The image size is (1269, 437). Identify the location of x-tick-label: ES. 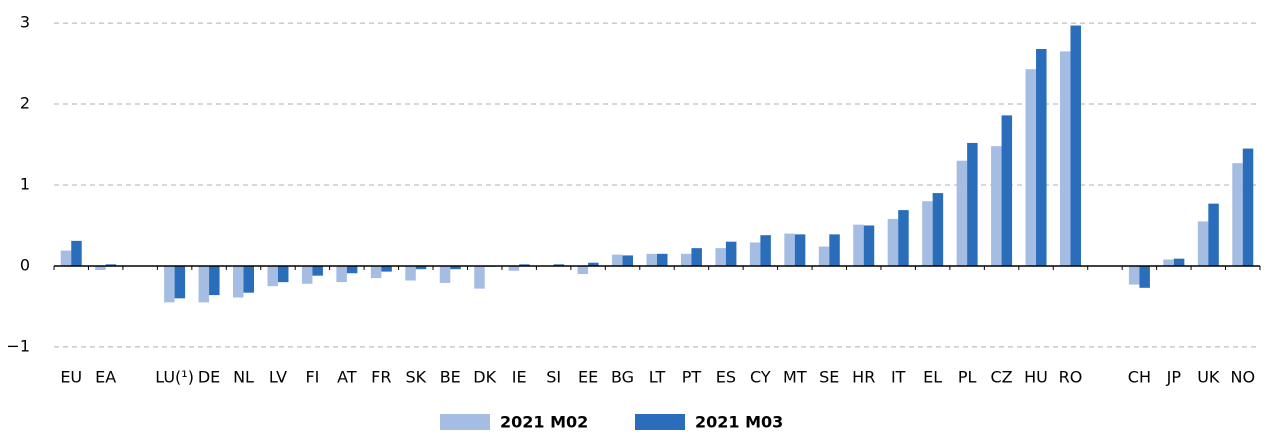
(726, 377).